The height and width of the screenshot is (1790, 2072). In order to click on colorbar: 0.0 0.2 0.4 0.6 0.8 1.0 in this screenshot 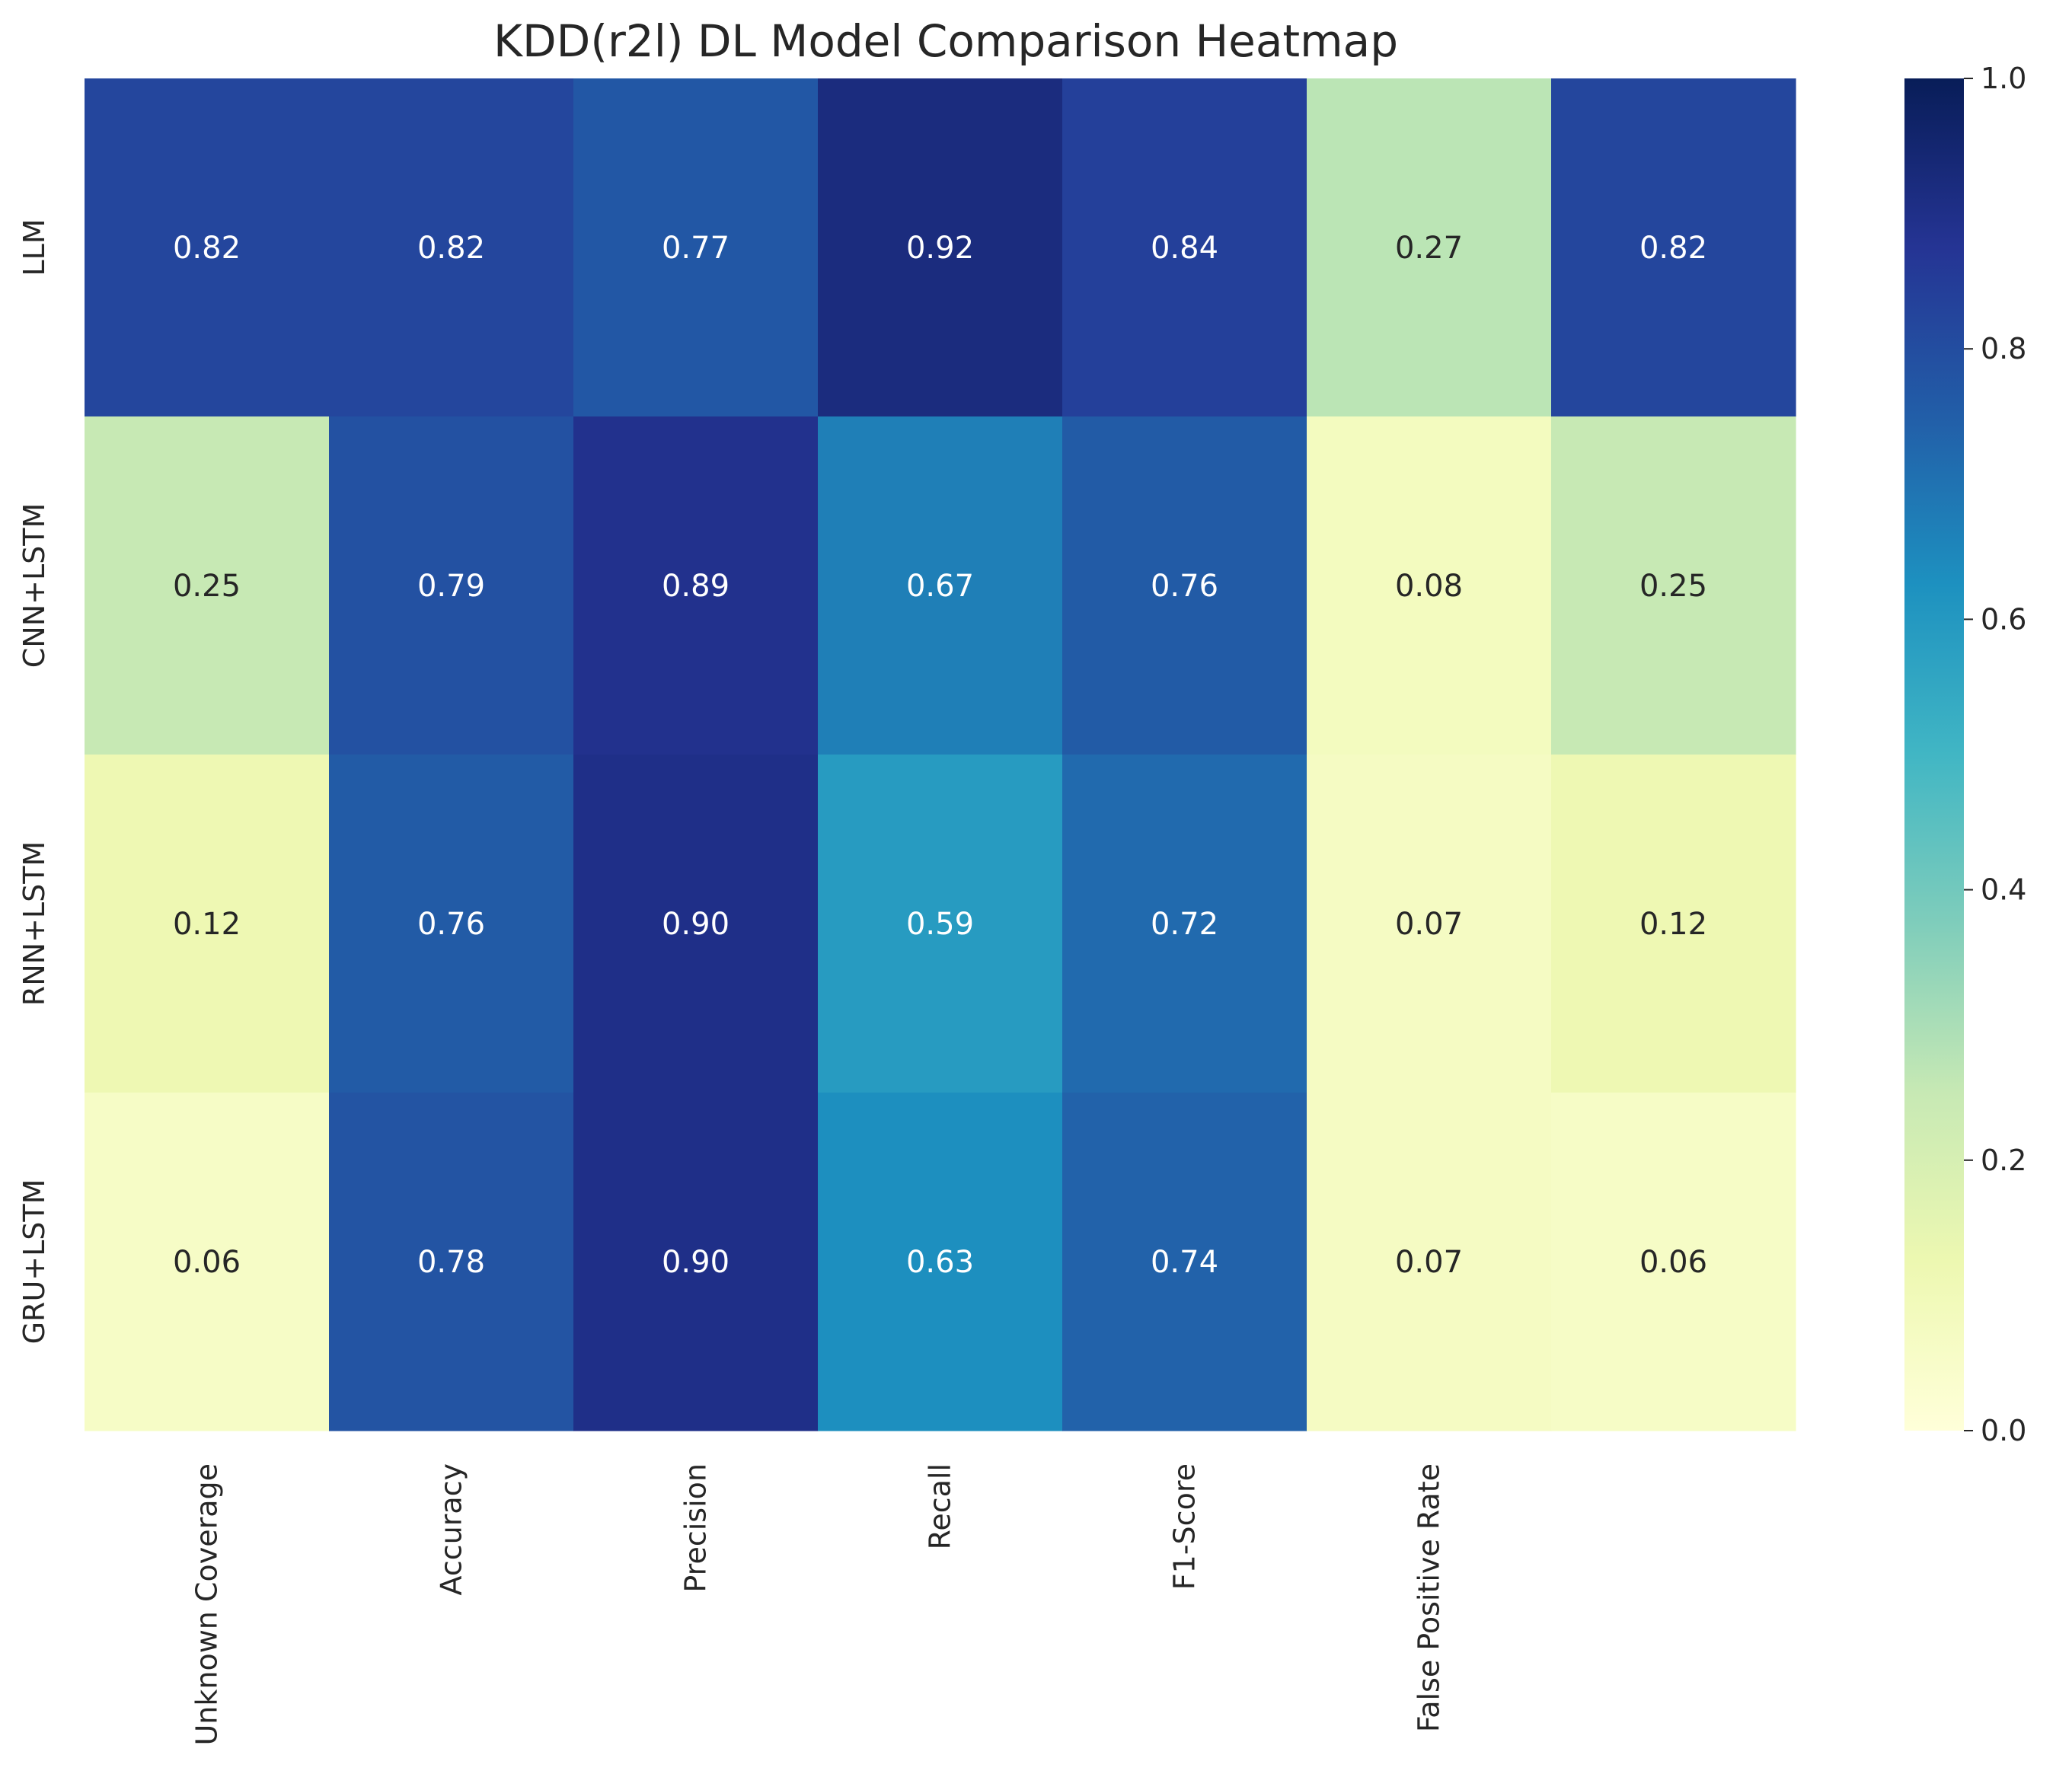, I will do `click(1965, 754)`.